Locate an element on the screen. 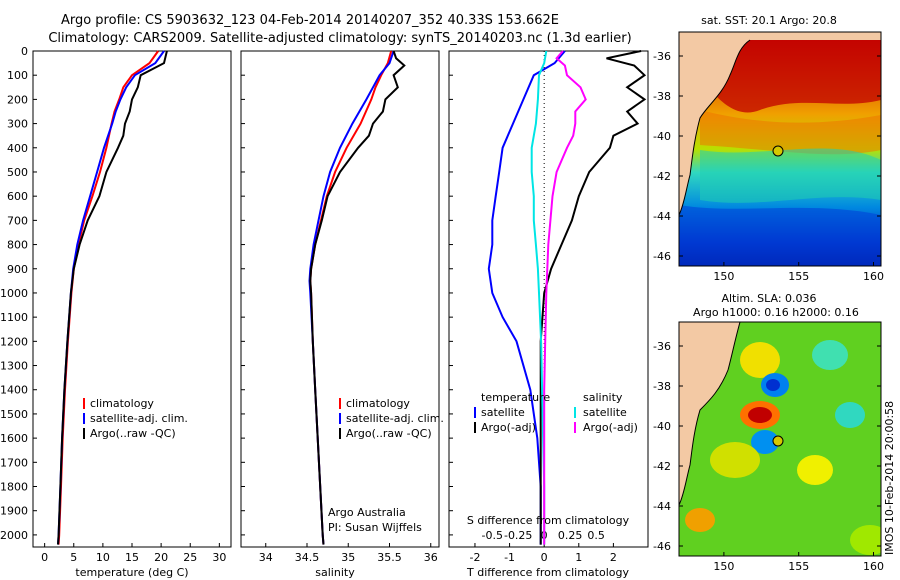  depth-tick-label: 800 is located at coordinates (17, 245).